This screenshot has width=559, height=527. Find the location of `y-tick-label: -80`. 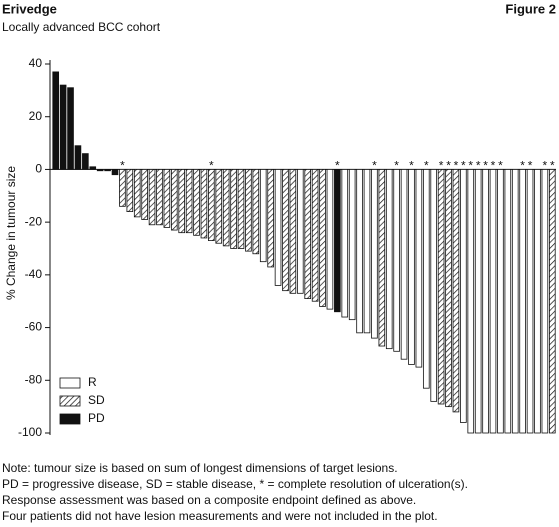

y-tick-label: -80 is located at coordinates (34, 379).